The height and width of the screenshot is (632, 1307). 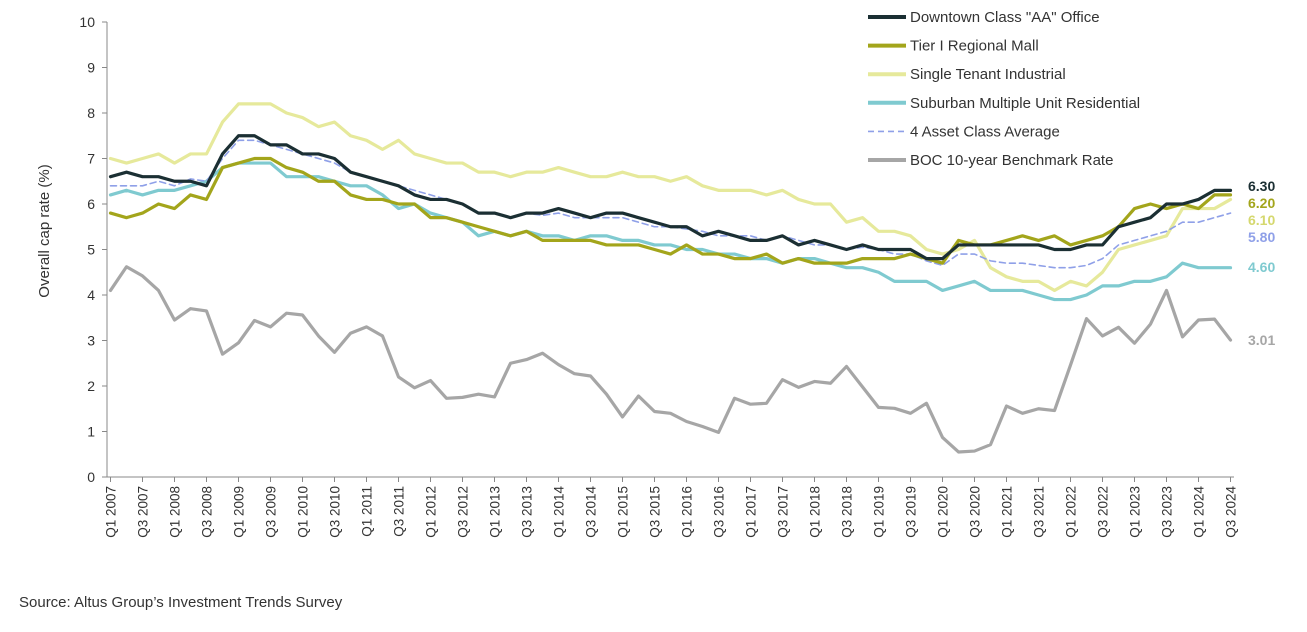 I want to click on x-tick-label: Q1 2013, so click(x=495, y=512).